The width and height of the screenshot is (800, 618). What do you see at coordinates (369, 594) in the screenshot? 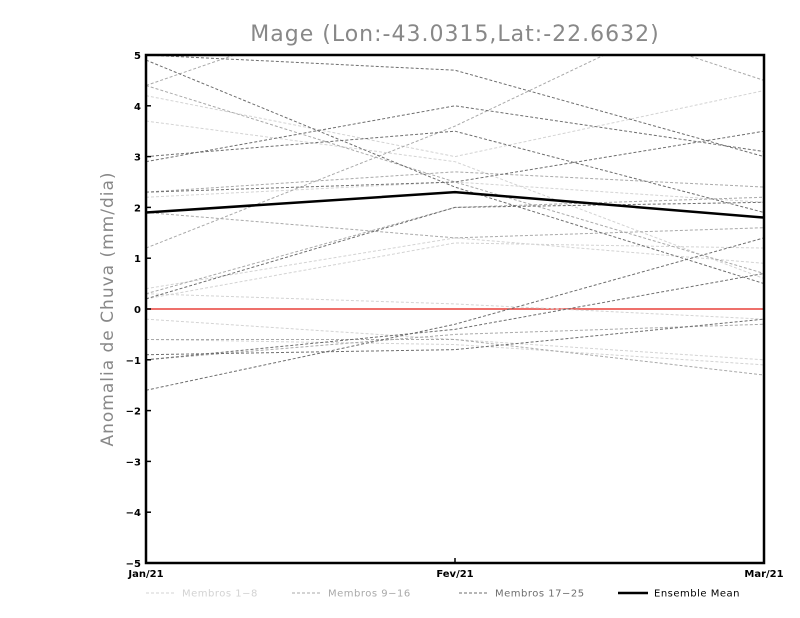
I see `legend-label: Membros 9−16` at bounding box center [369, 594].